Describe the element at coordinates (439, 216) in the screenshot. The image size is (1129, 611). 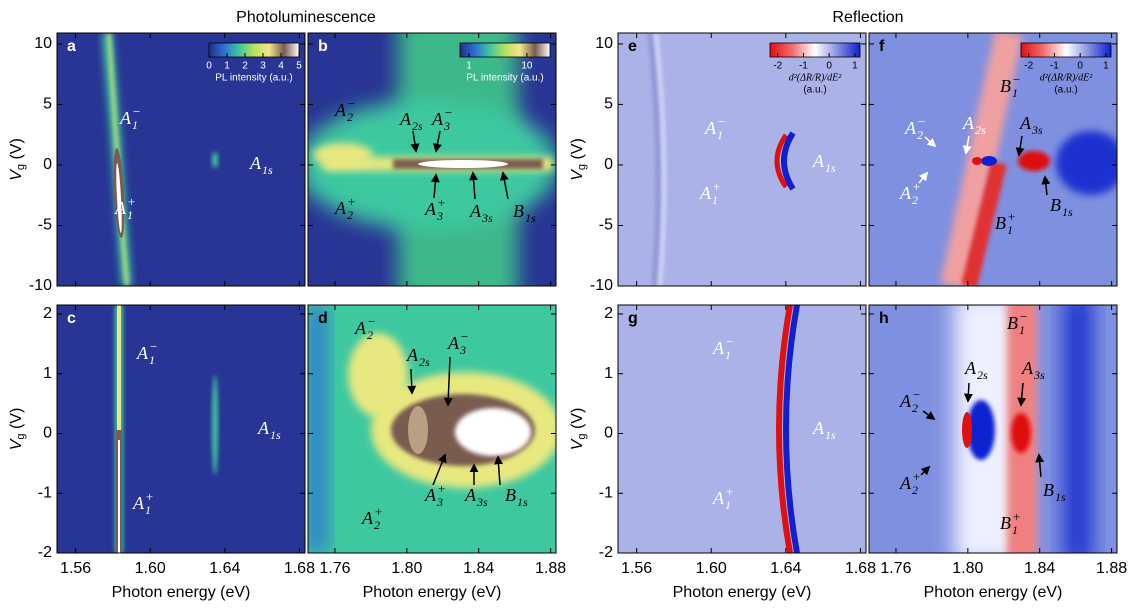
I see `annotation-subscript: 3` at that location.